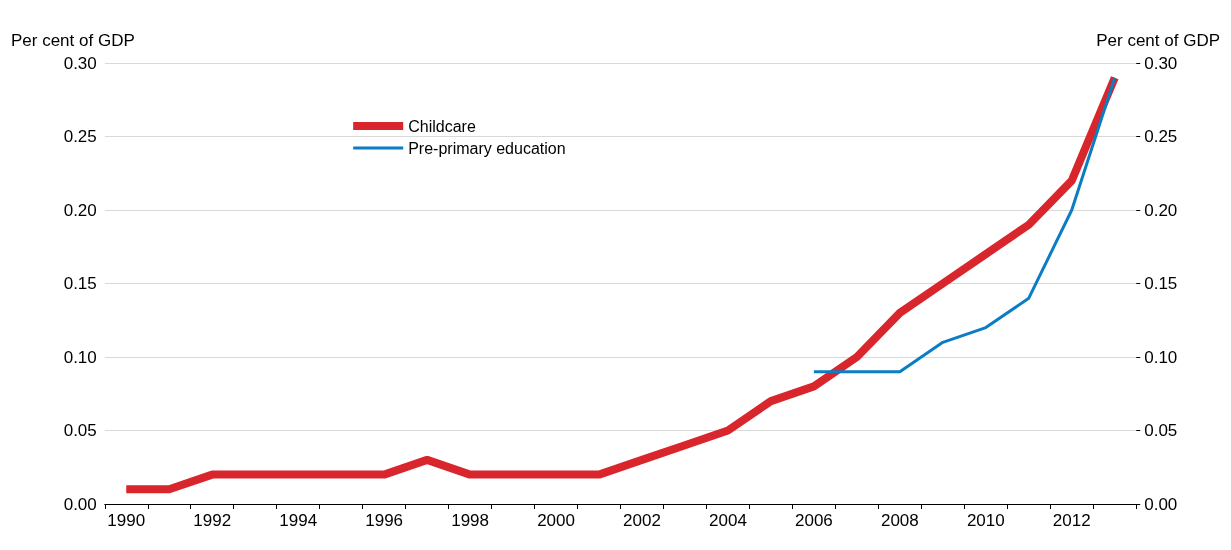 The width and height of the screenshot is (1231, 550). Describe the element at coordinates (80, 430) in the screenshot. I see `y-tick-label: 0.05` at that location.